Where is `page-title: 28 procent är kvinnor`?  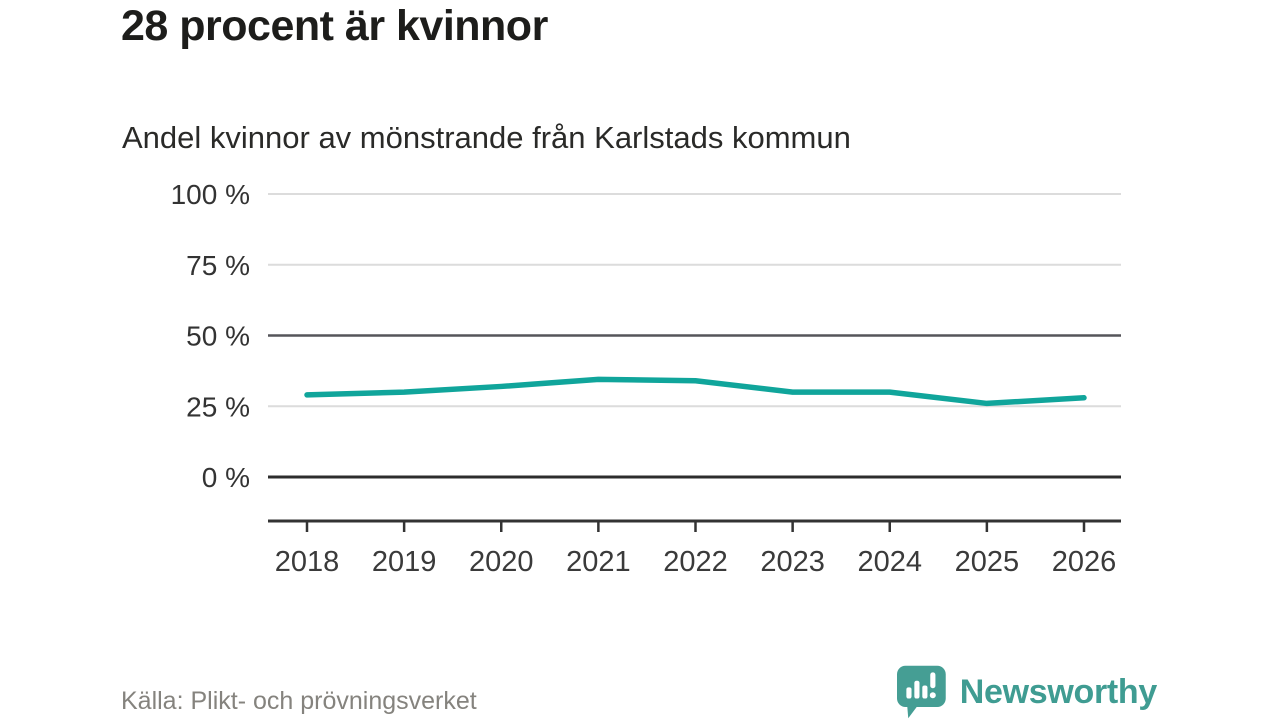
page-title: 28 procent är kvinnor is located at coordinates (334, 26).